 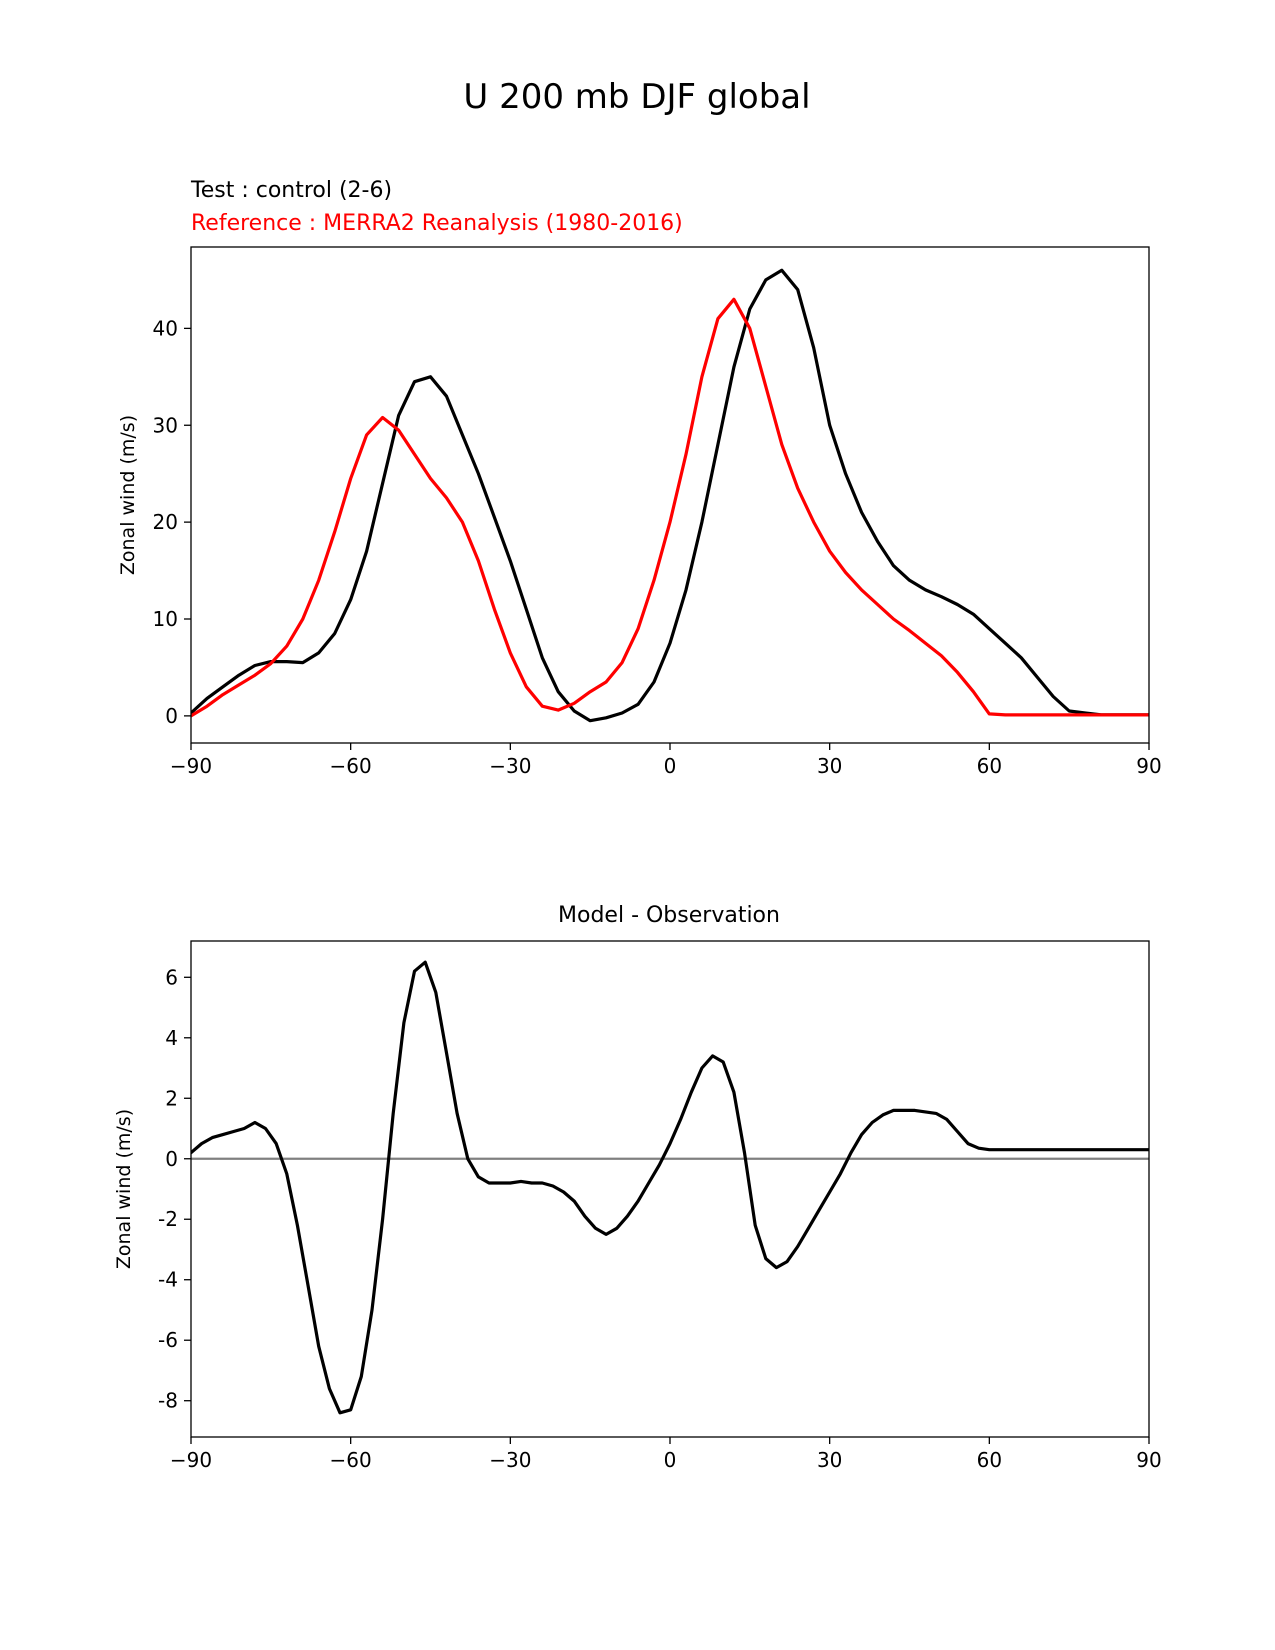 I want to click on y-tick-label: -2, so click(x=168, y=1219).